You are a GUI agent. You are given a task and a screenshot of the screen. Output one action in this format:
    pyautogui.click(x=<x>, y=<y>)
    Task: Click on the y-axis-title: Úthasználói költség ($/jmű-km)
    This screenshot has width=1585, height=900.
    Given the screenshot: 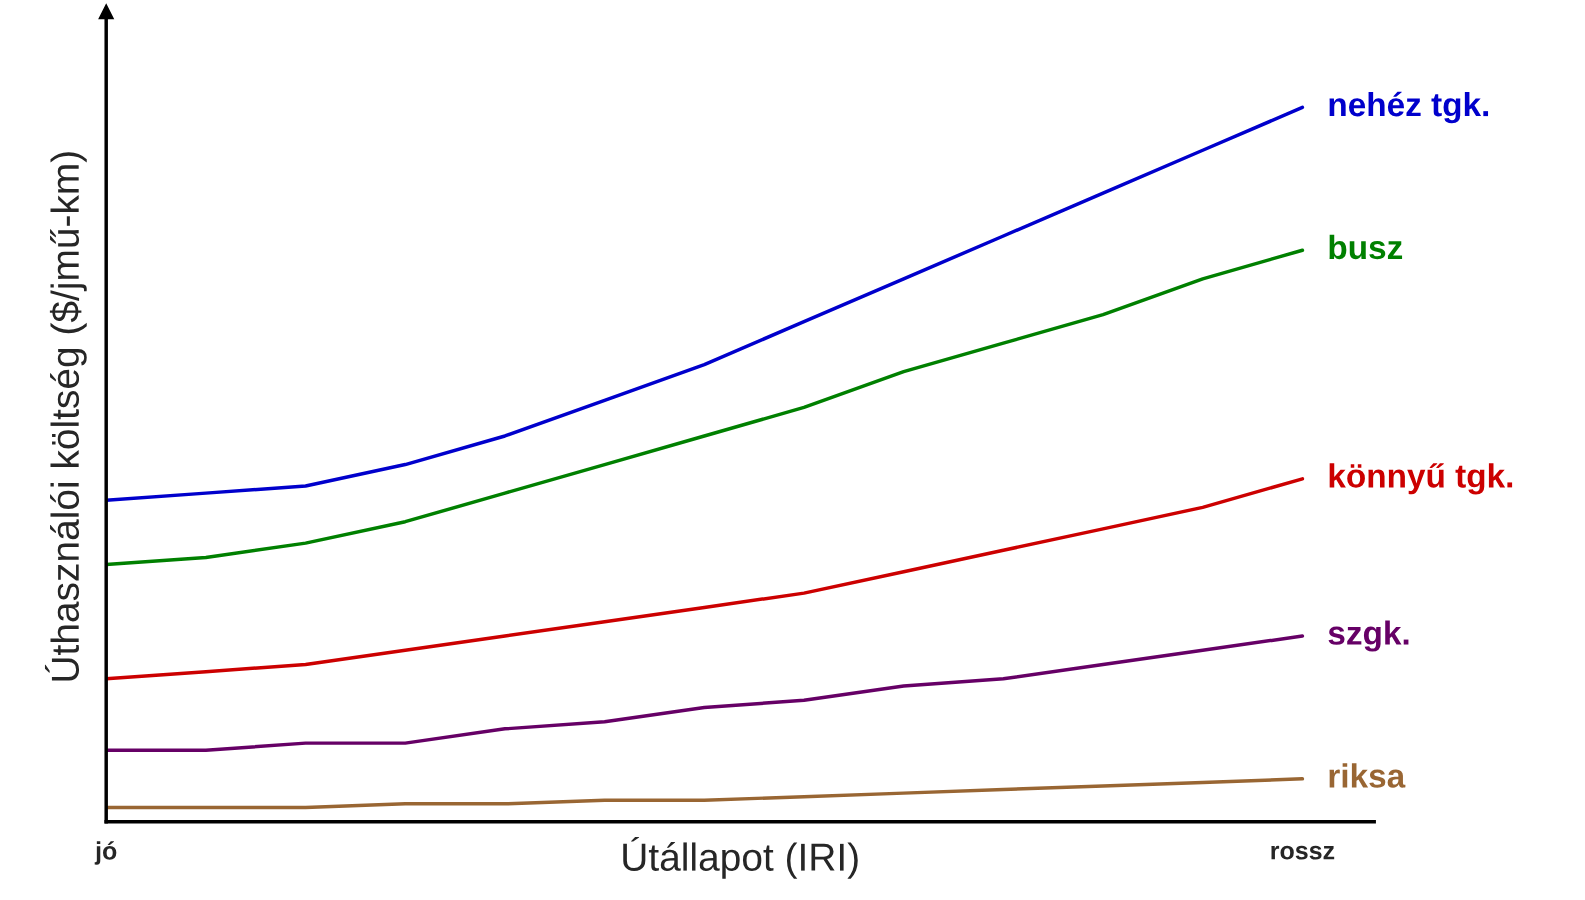 What is the action you would take?
    pyautogui.click(x=65, y=416)
    